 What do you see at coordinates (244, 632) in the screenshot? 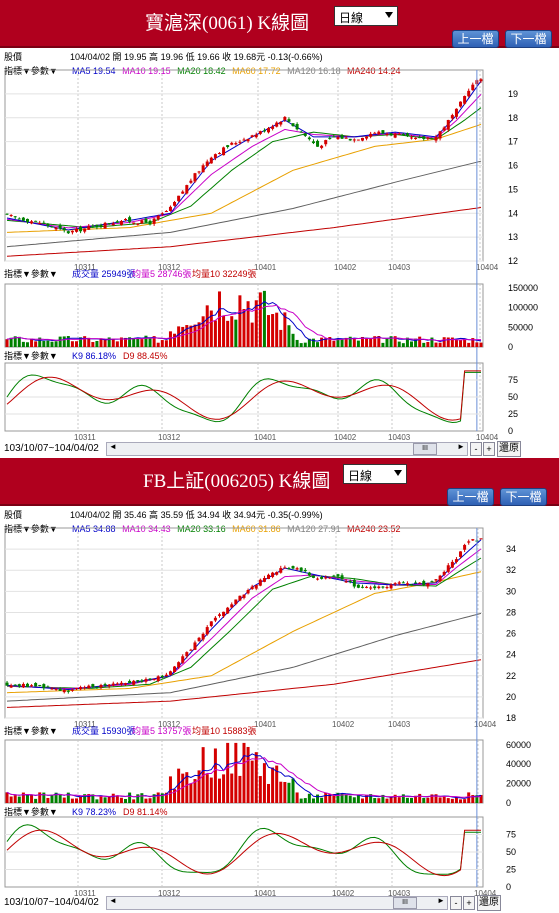
I see `ma-line-ma60` at bounding box center [244, 632].